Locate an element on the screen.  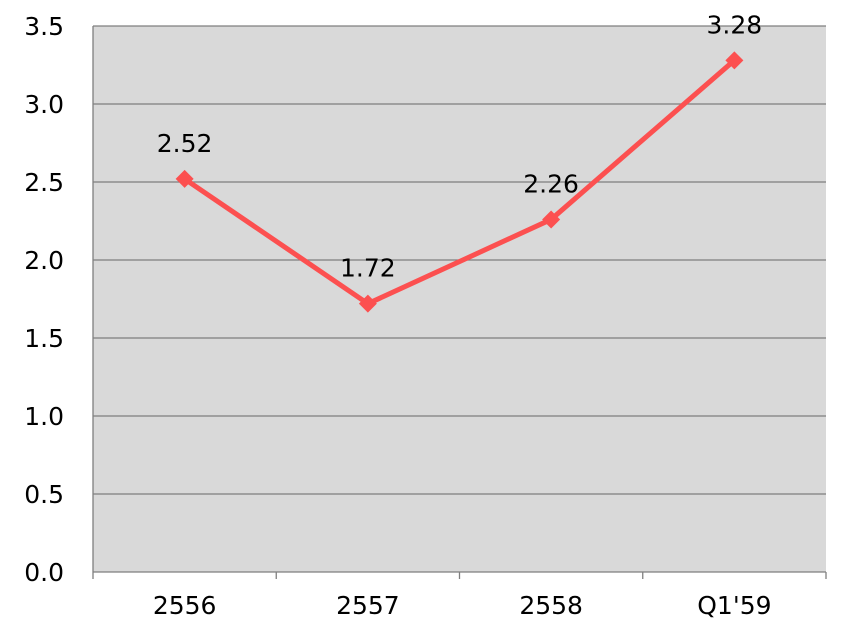
y-tick-label: 3.5 is located at coordinates (44, 26).